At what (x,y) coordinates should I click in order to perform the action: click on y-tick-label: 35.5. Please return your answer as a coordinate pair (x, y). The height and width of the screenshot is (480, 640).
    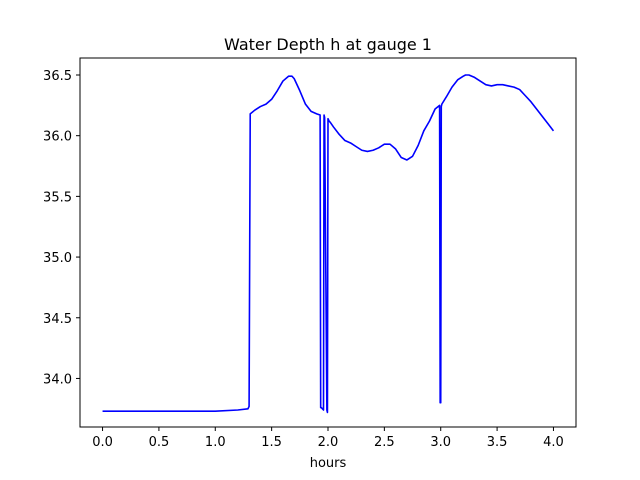
    Looking at the image, I should click on (57, 197).